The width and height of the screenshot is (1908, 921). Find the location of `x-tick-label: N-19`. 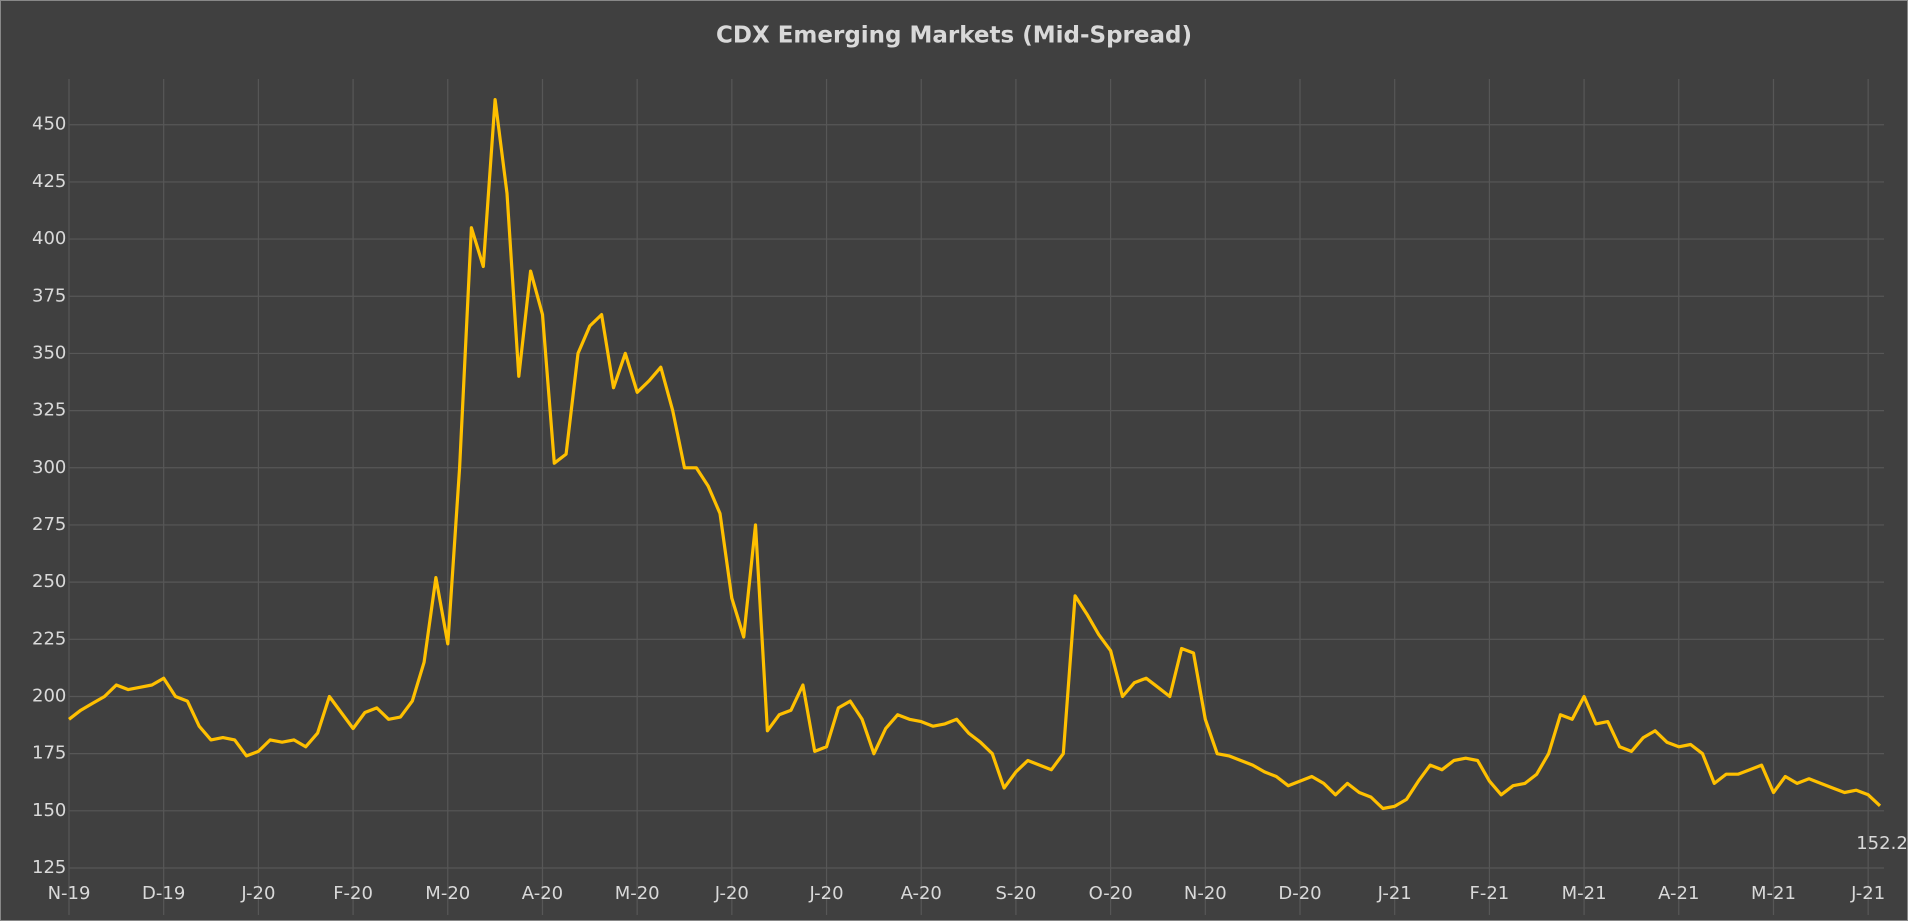

x-tick-label: N-19 is located at coordinates (69, 893).